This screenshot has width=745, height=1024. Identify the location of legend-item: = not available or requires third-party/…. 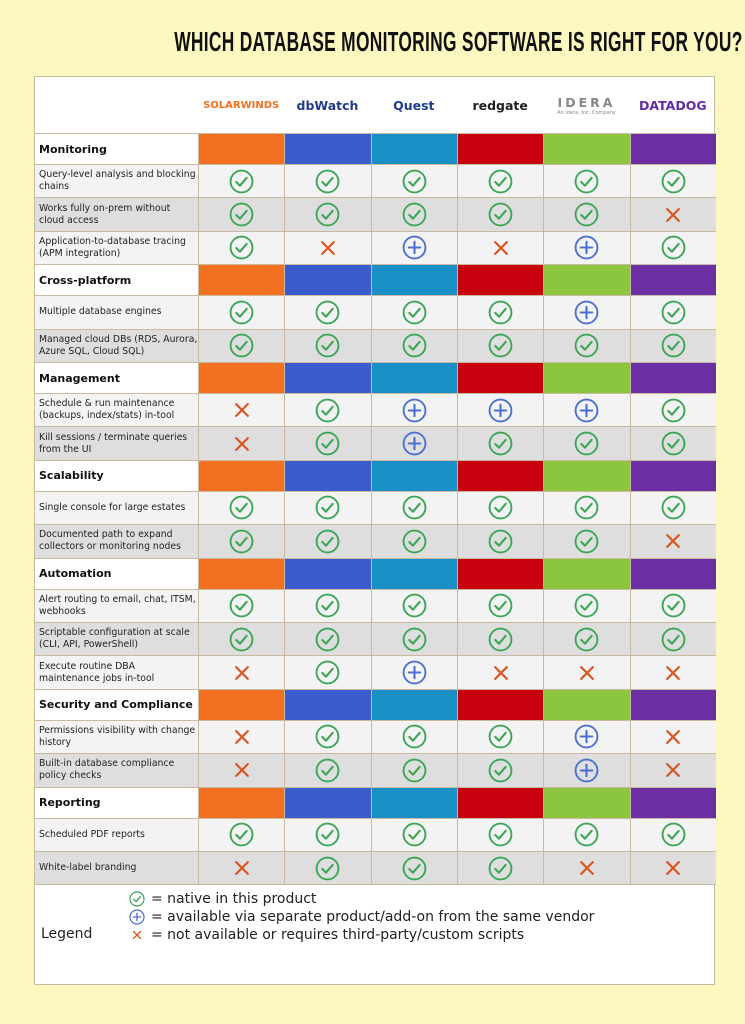
(325, 935).